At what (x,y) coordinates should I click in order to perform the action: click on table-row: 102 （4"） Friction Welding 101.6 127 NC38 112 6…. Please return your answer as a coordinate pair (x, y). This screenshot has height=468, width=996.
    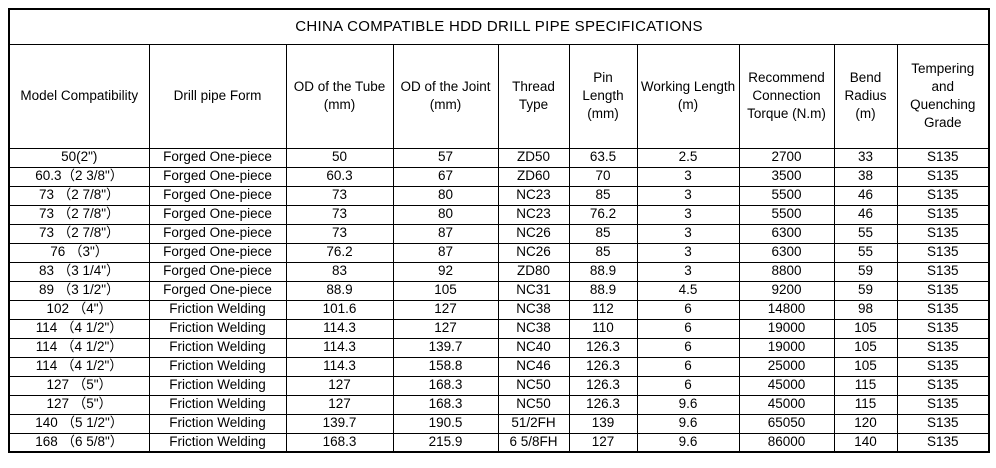
    Looking at the image, I should click on (499, 309).